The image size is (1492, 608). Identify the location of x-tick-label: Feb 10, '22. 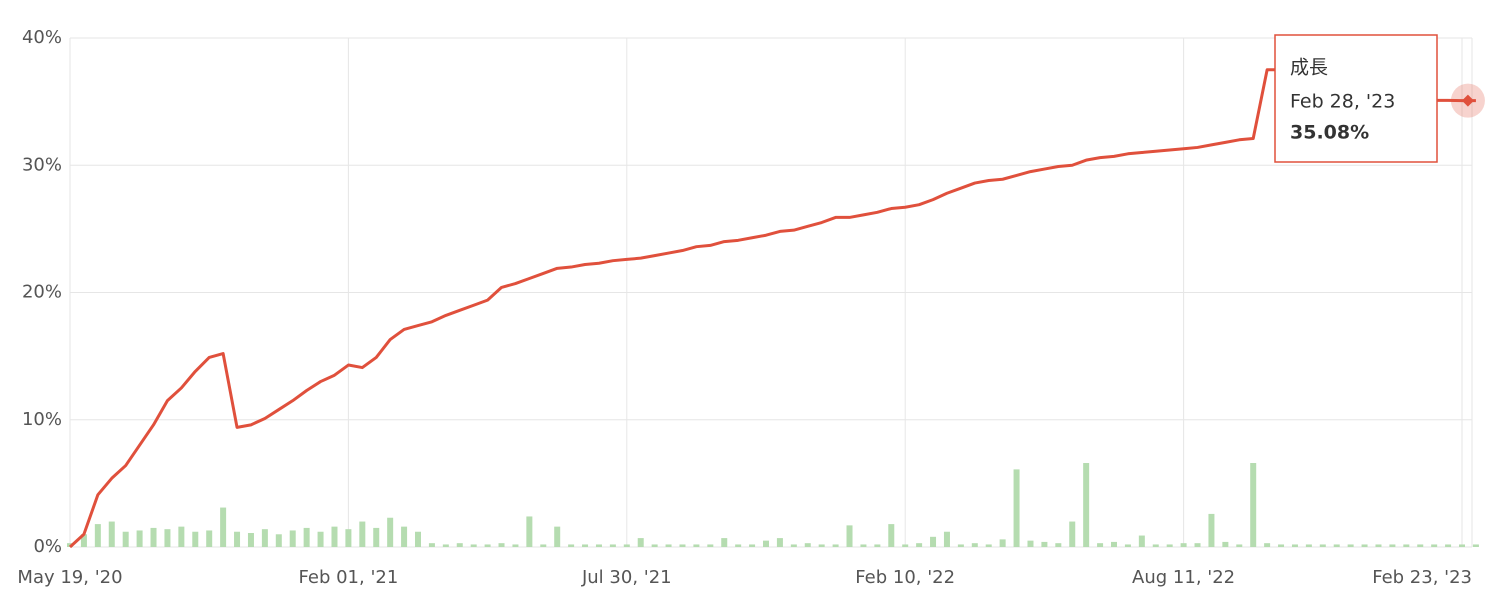
(905, 577).